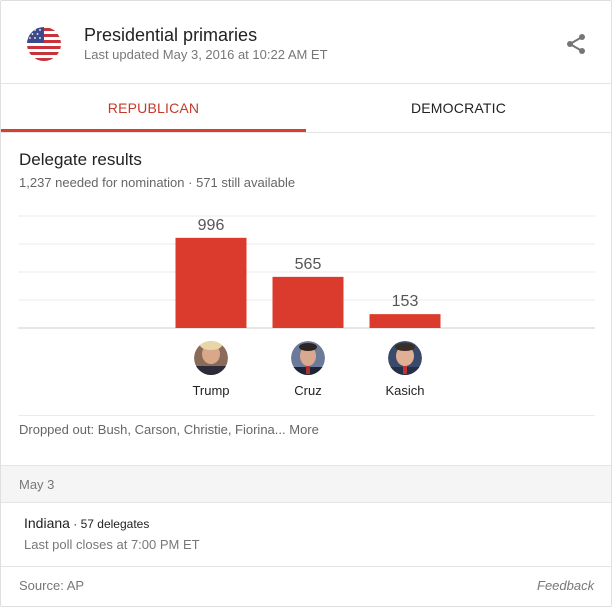 This screenshot has width=612, height=607. I want to click on value-label-kasich: 153, so click(405, 301).